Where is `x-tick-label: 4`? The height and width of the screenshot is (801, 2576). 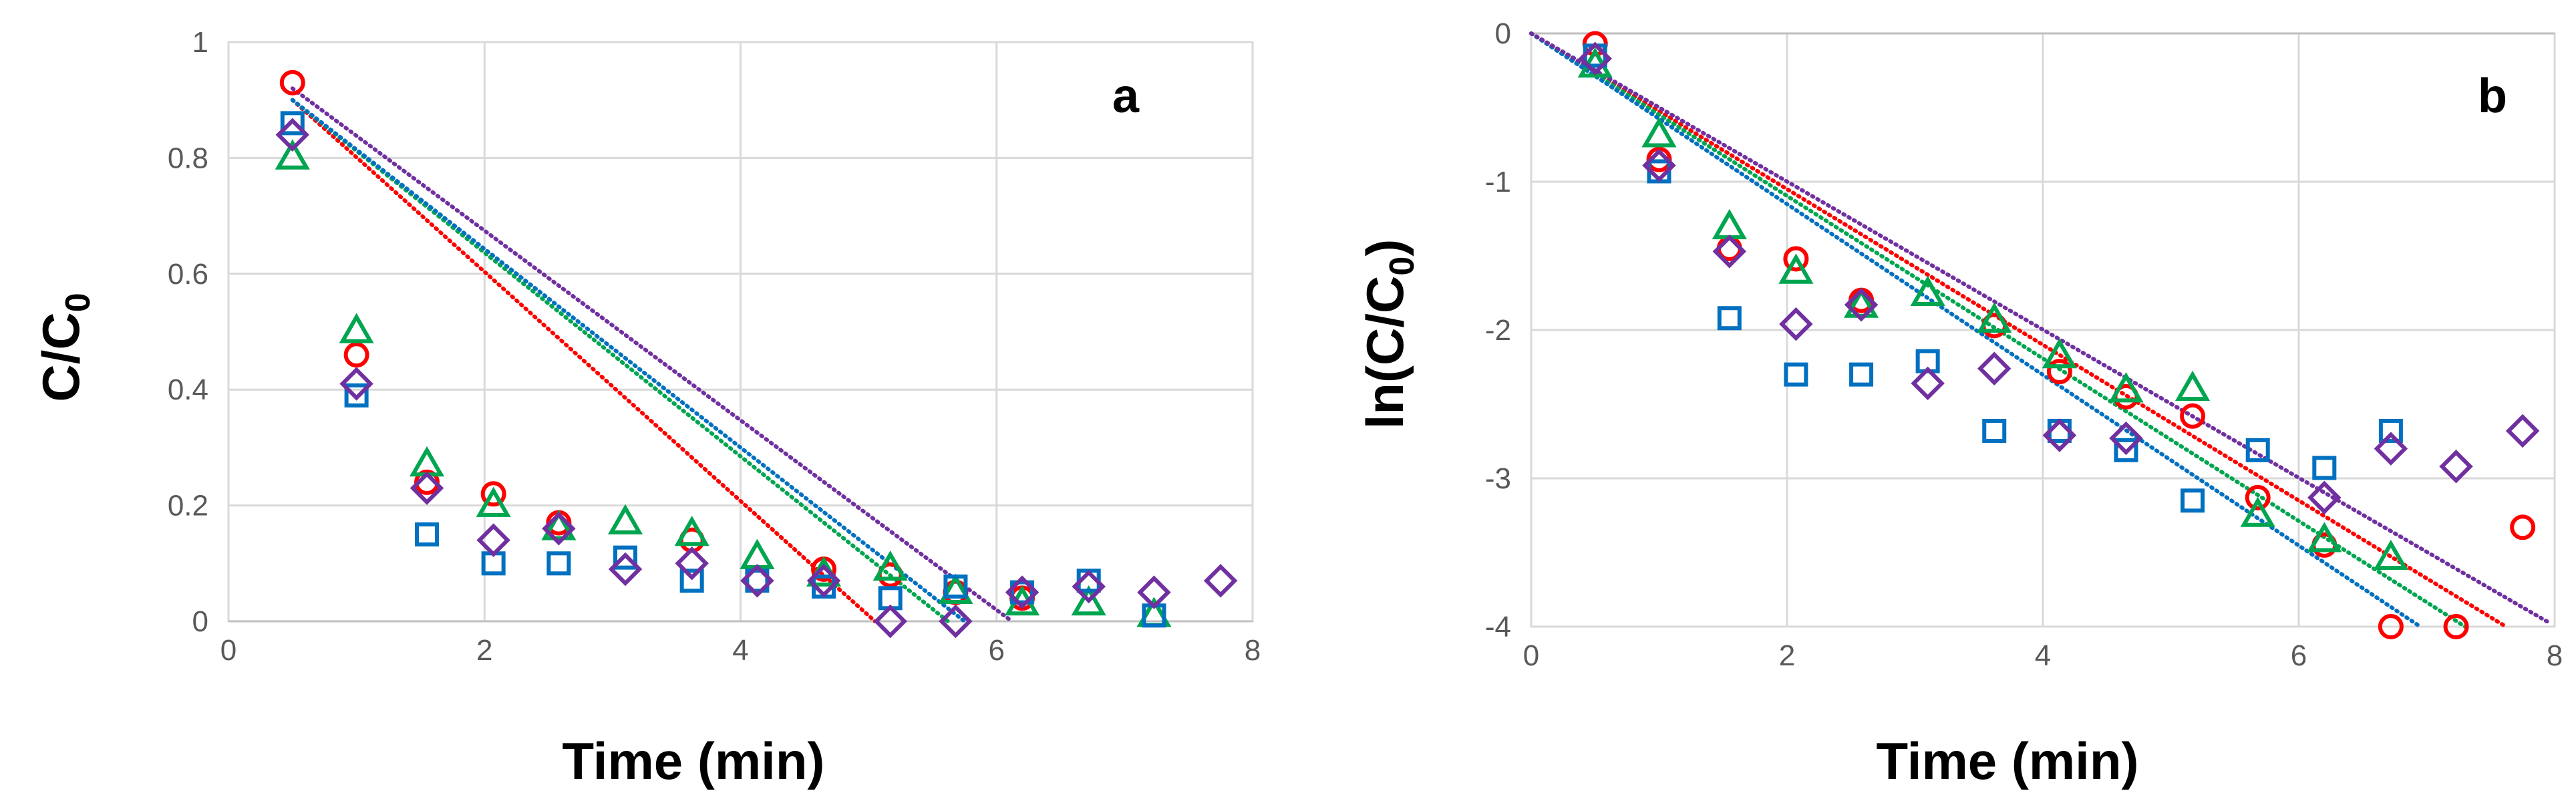
x-tick-label: 4 is located at coordinates (740, 650).